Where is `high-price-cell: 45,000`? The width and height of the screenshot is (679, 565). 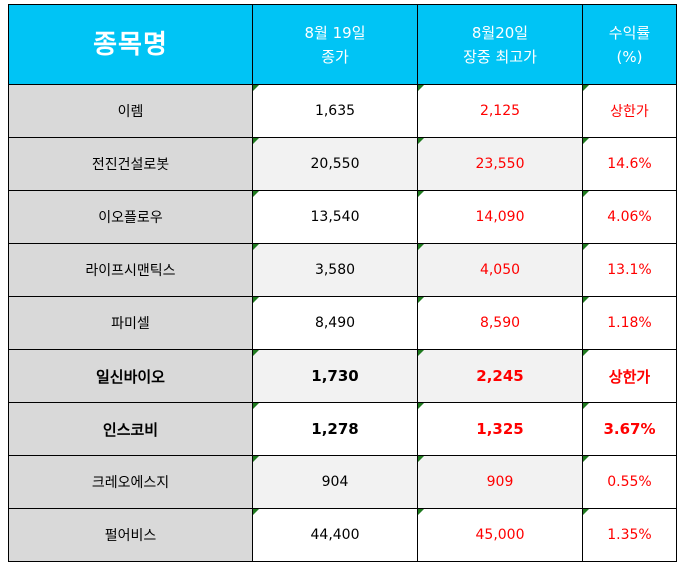
high-price-cell: 45,000 is located at coordinates (500, 535).